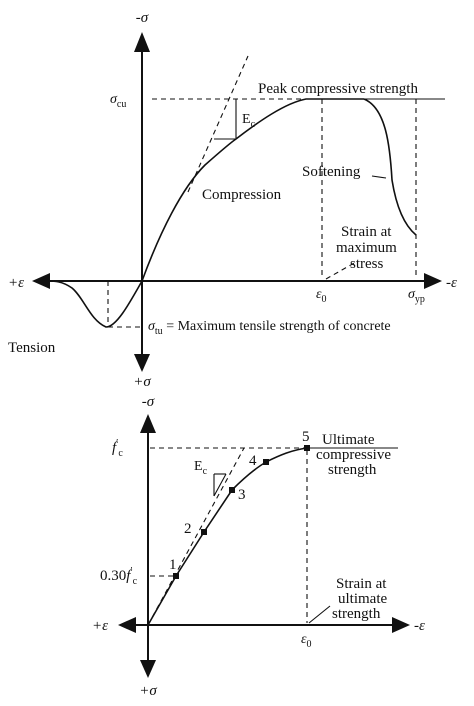 The image size is (474, 706). Describe the element at coordinates (41, 281) in the screenshot. I see `top-axis-arrow-left` at that location.